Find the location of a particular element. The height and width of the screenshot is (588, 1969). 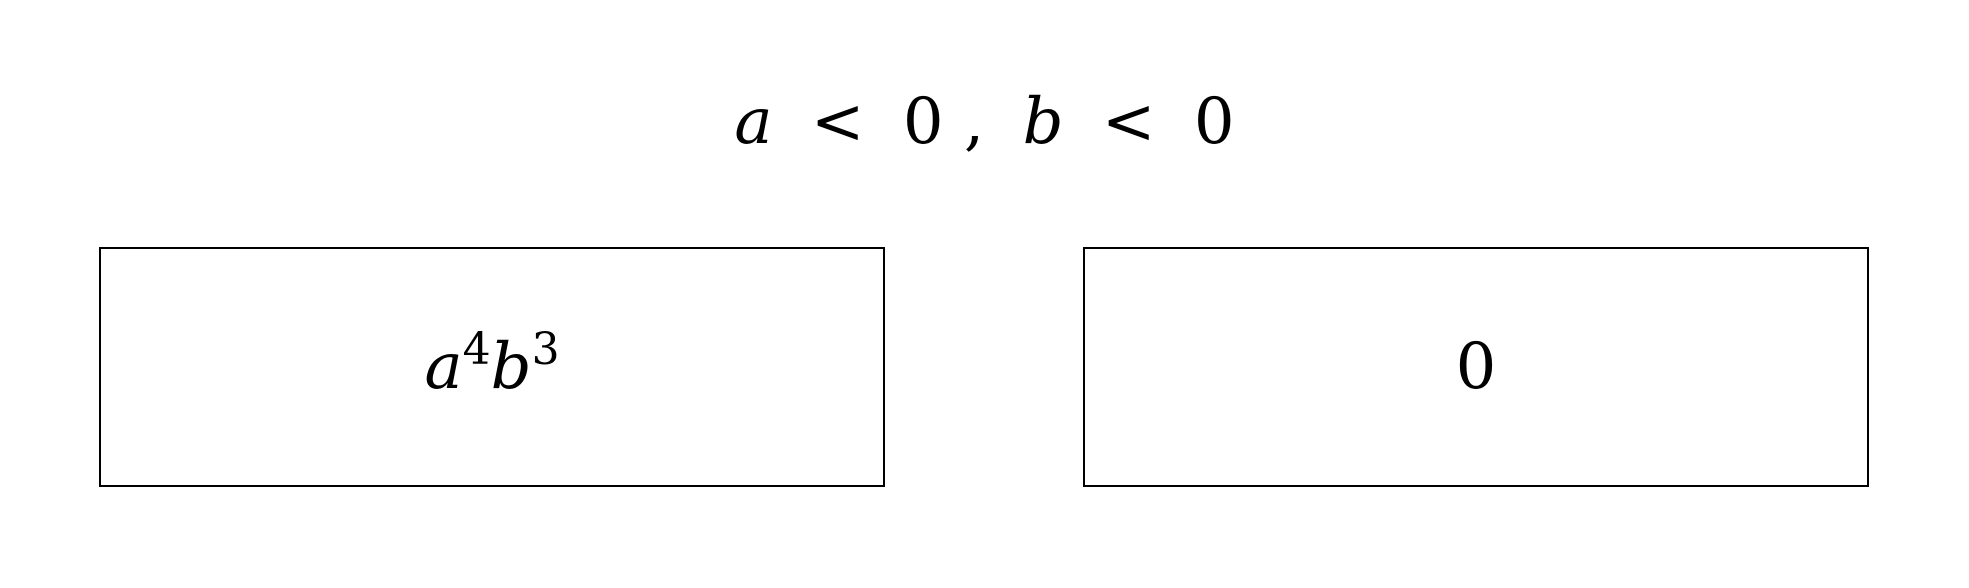

variable-b: b is located at coordinates (1043, 122).